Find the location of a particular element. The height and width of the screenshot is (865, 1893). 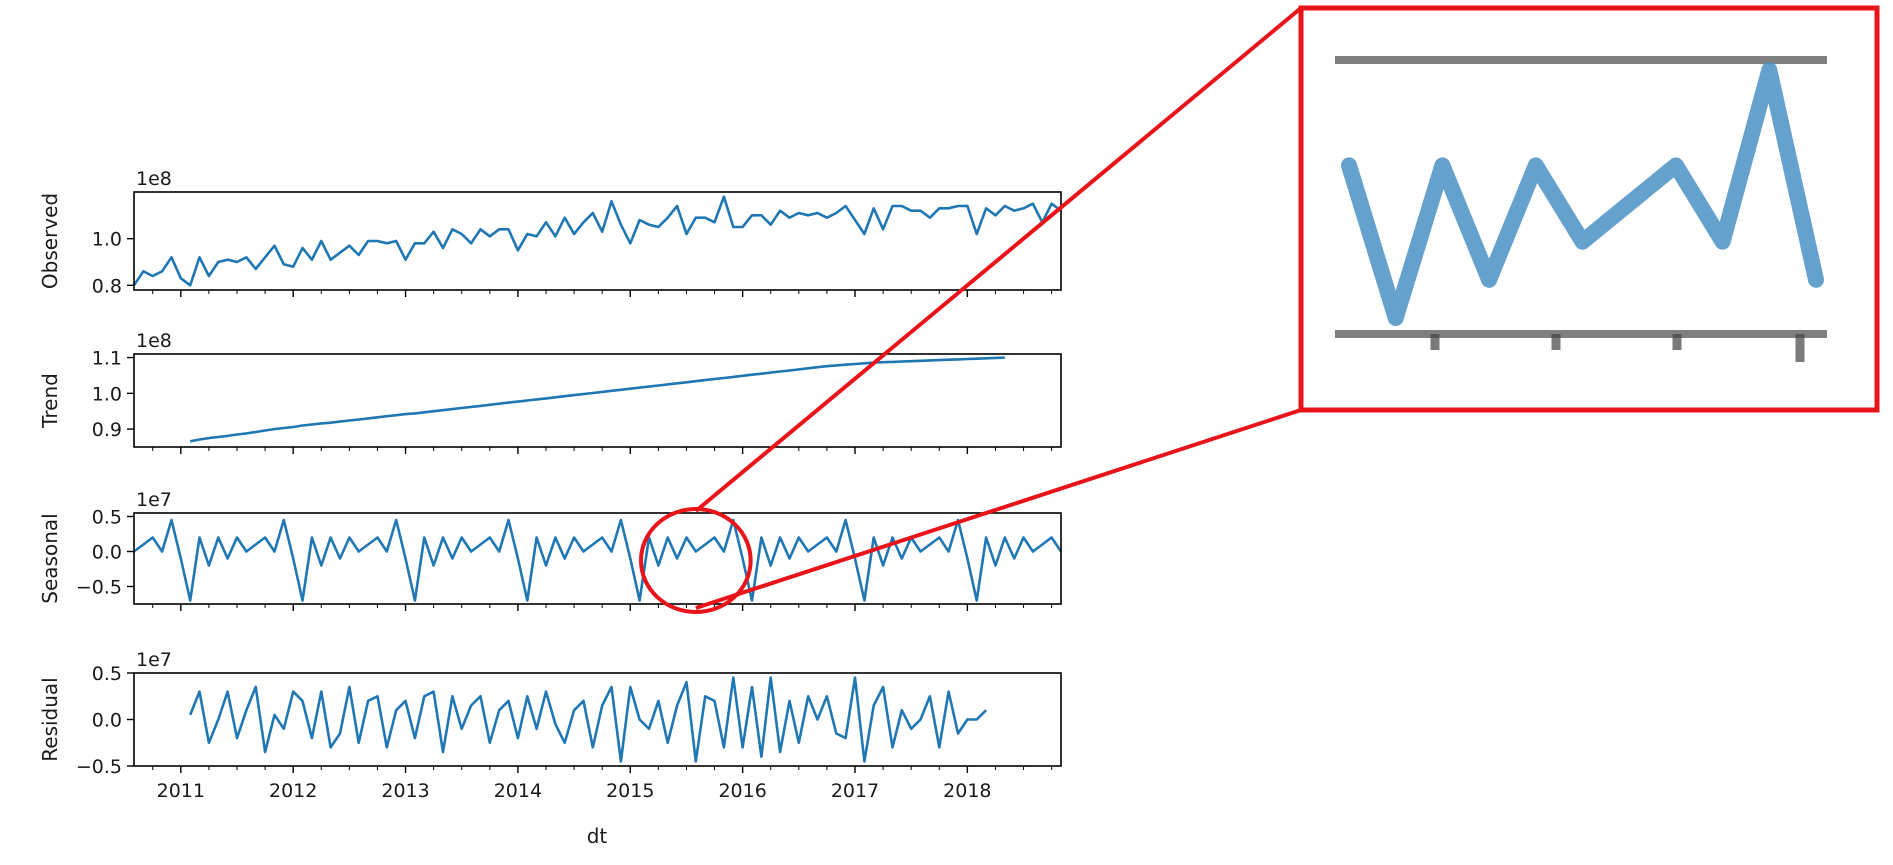

seasonal-y-axis-label: Seasonal is located at coordinates (50, 558).